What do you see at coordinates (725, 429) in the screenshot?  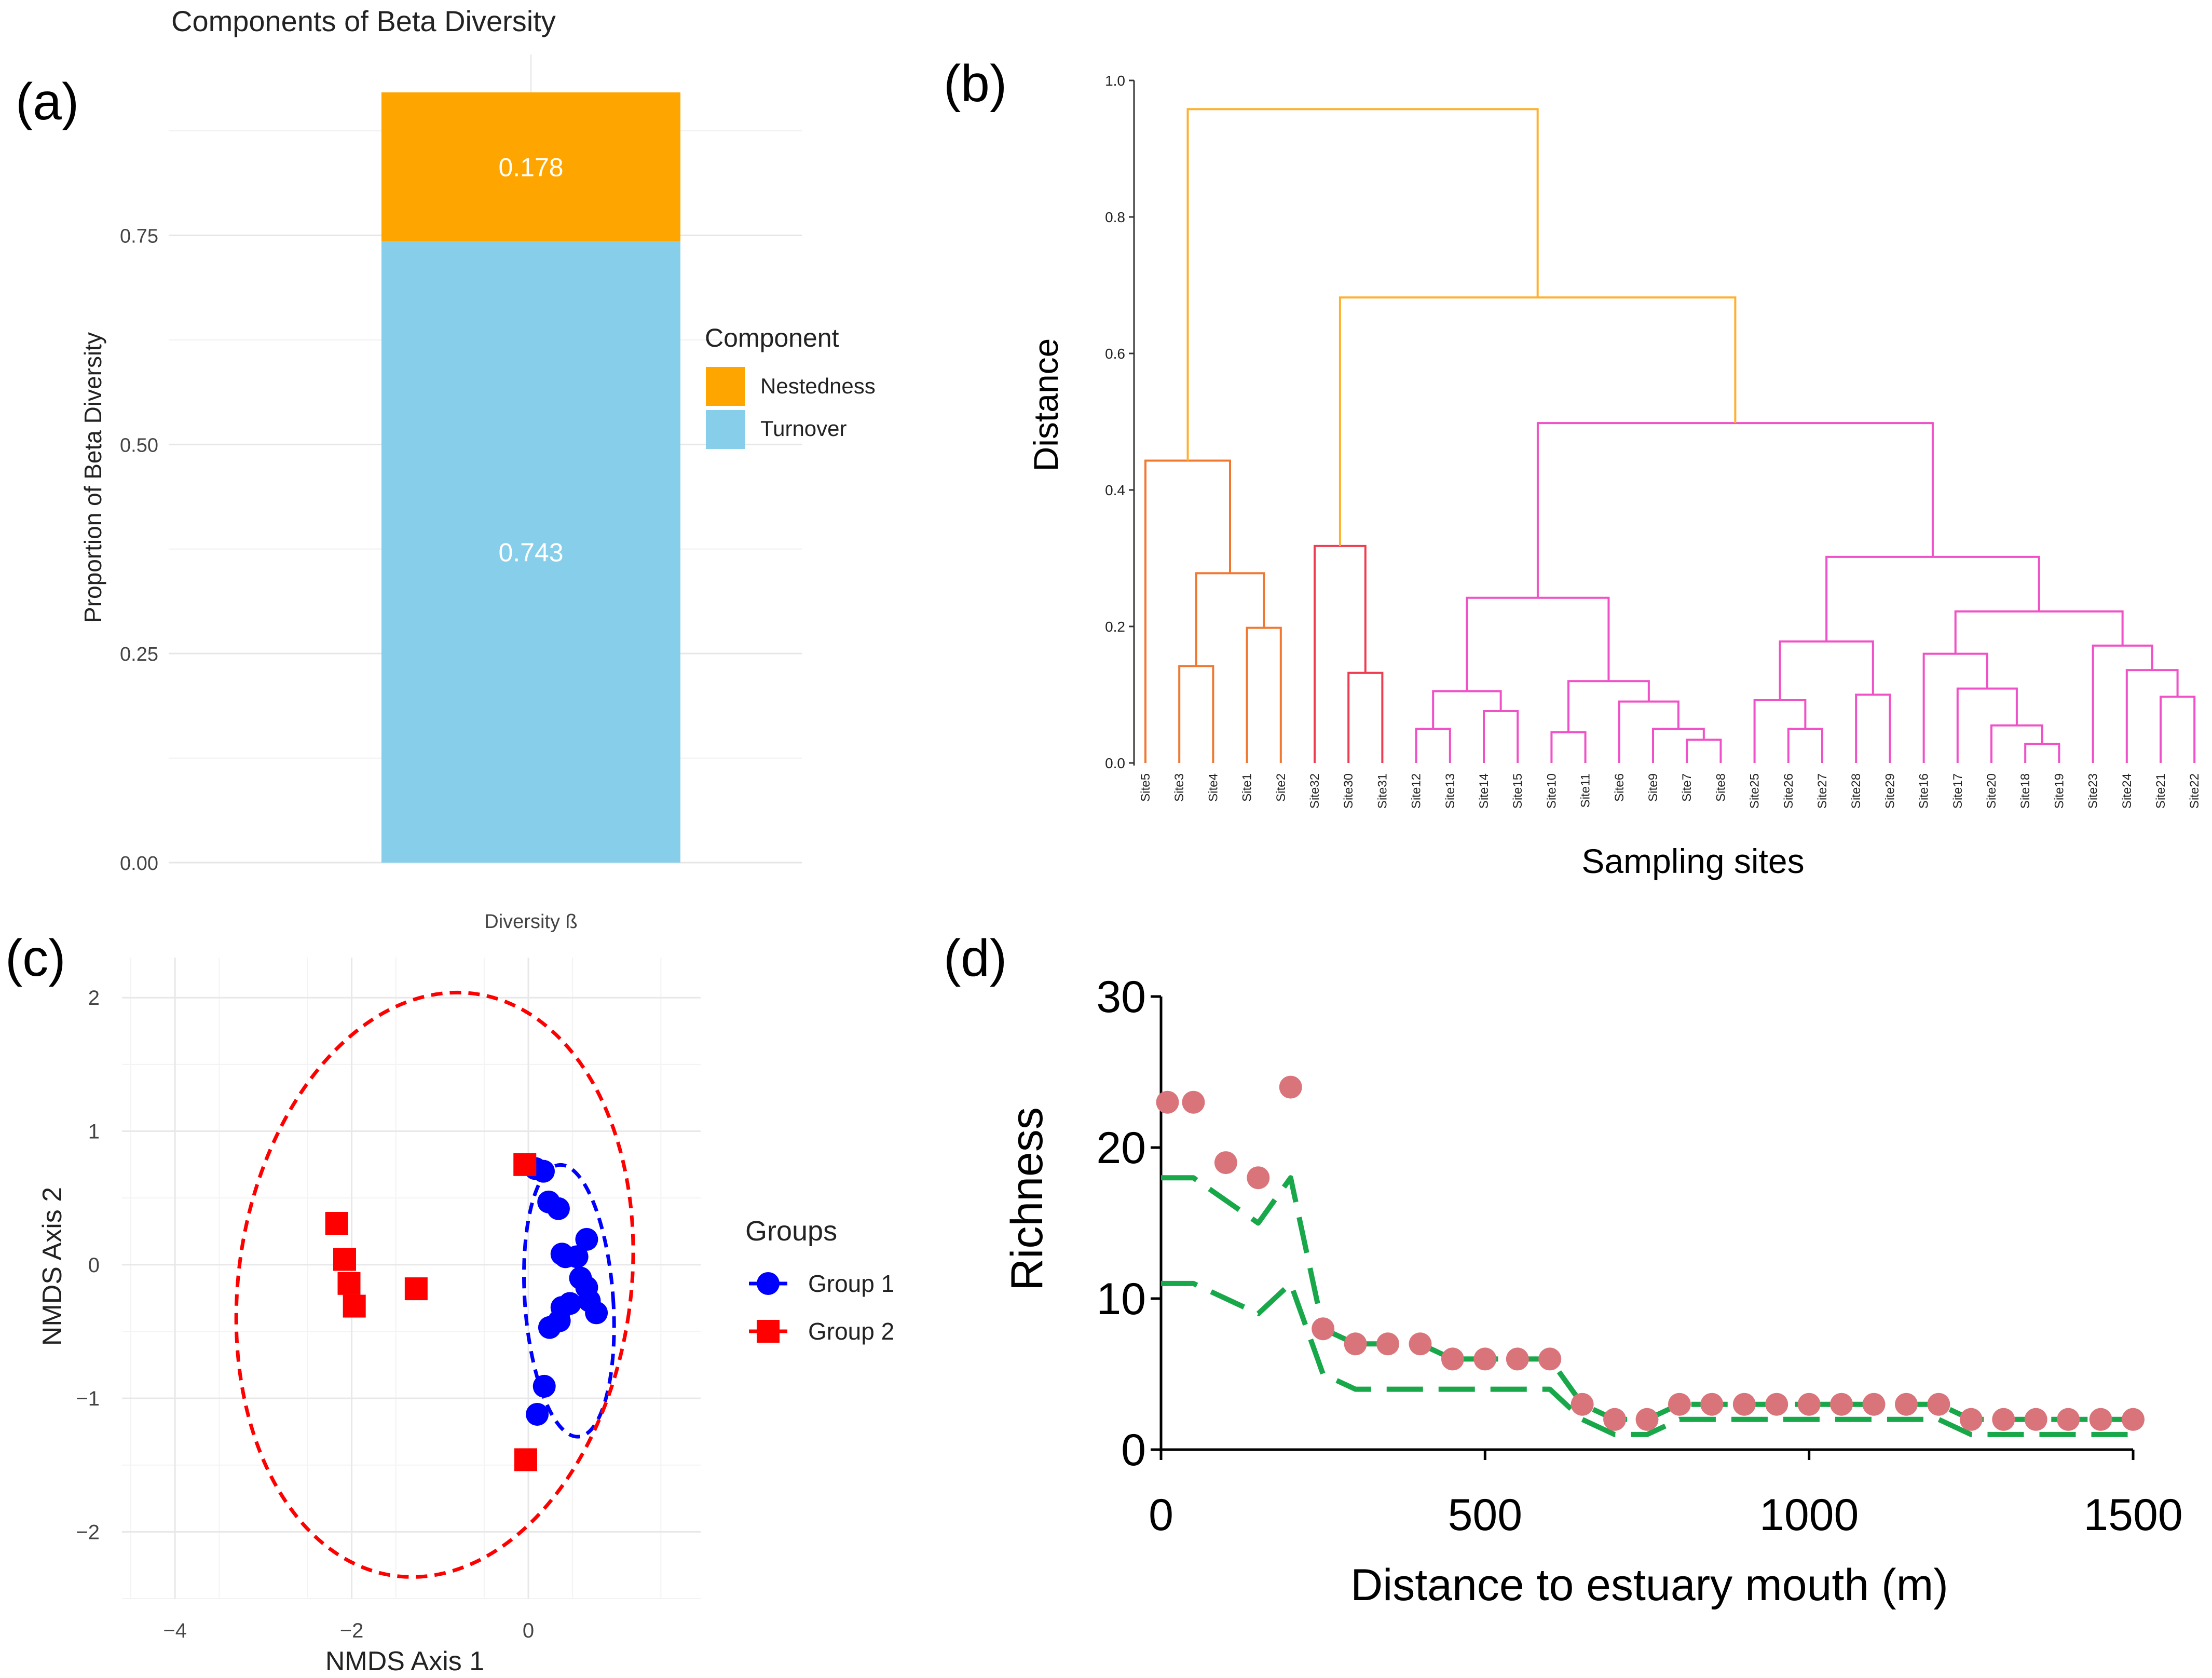 I see `legend-swatch-turnover` at bounding box center [725, 429].